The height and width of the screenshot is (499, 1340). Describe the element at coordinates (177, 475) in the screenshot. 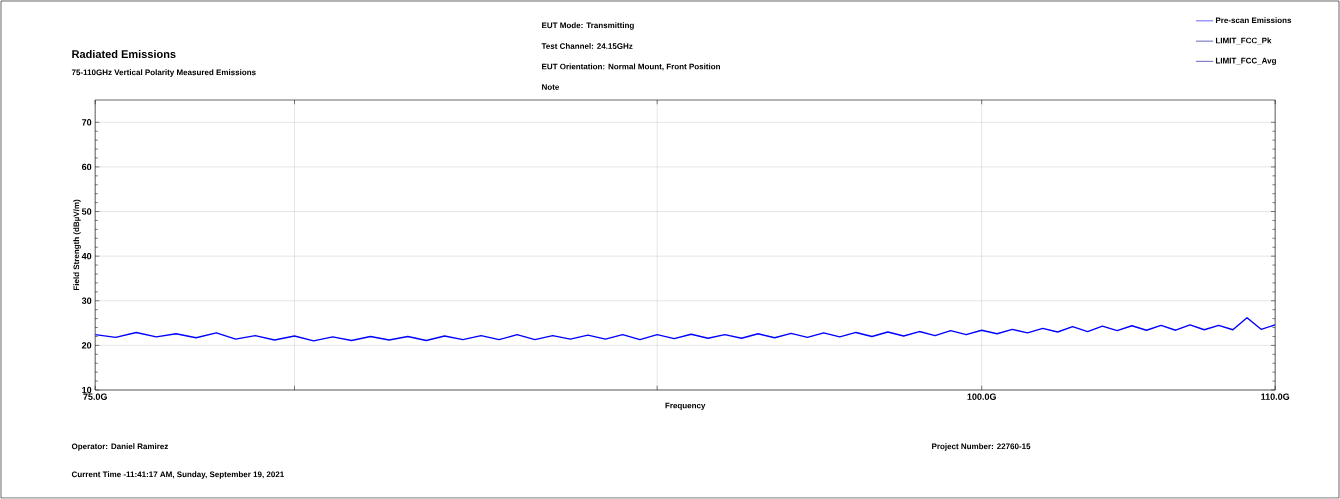

I see `text: Current Time -11:41:17 AM, Sunday, September 19, 2021` at that location.